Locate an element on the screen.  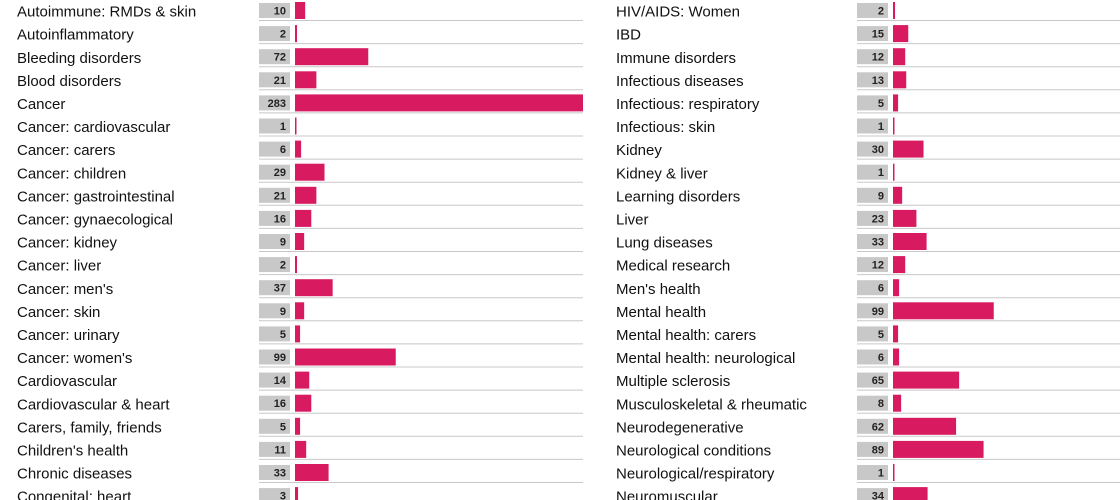
right-chart-category-label: Neurological conditions is located at coordinates (693, 450).